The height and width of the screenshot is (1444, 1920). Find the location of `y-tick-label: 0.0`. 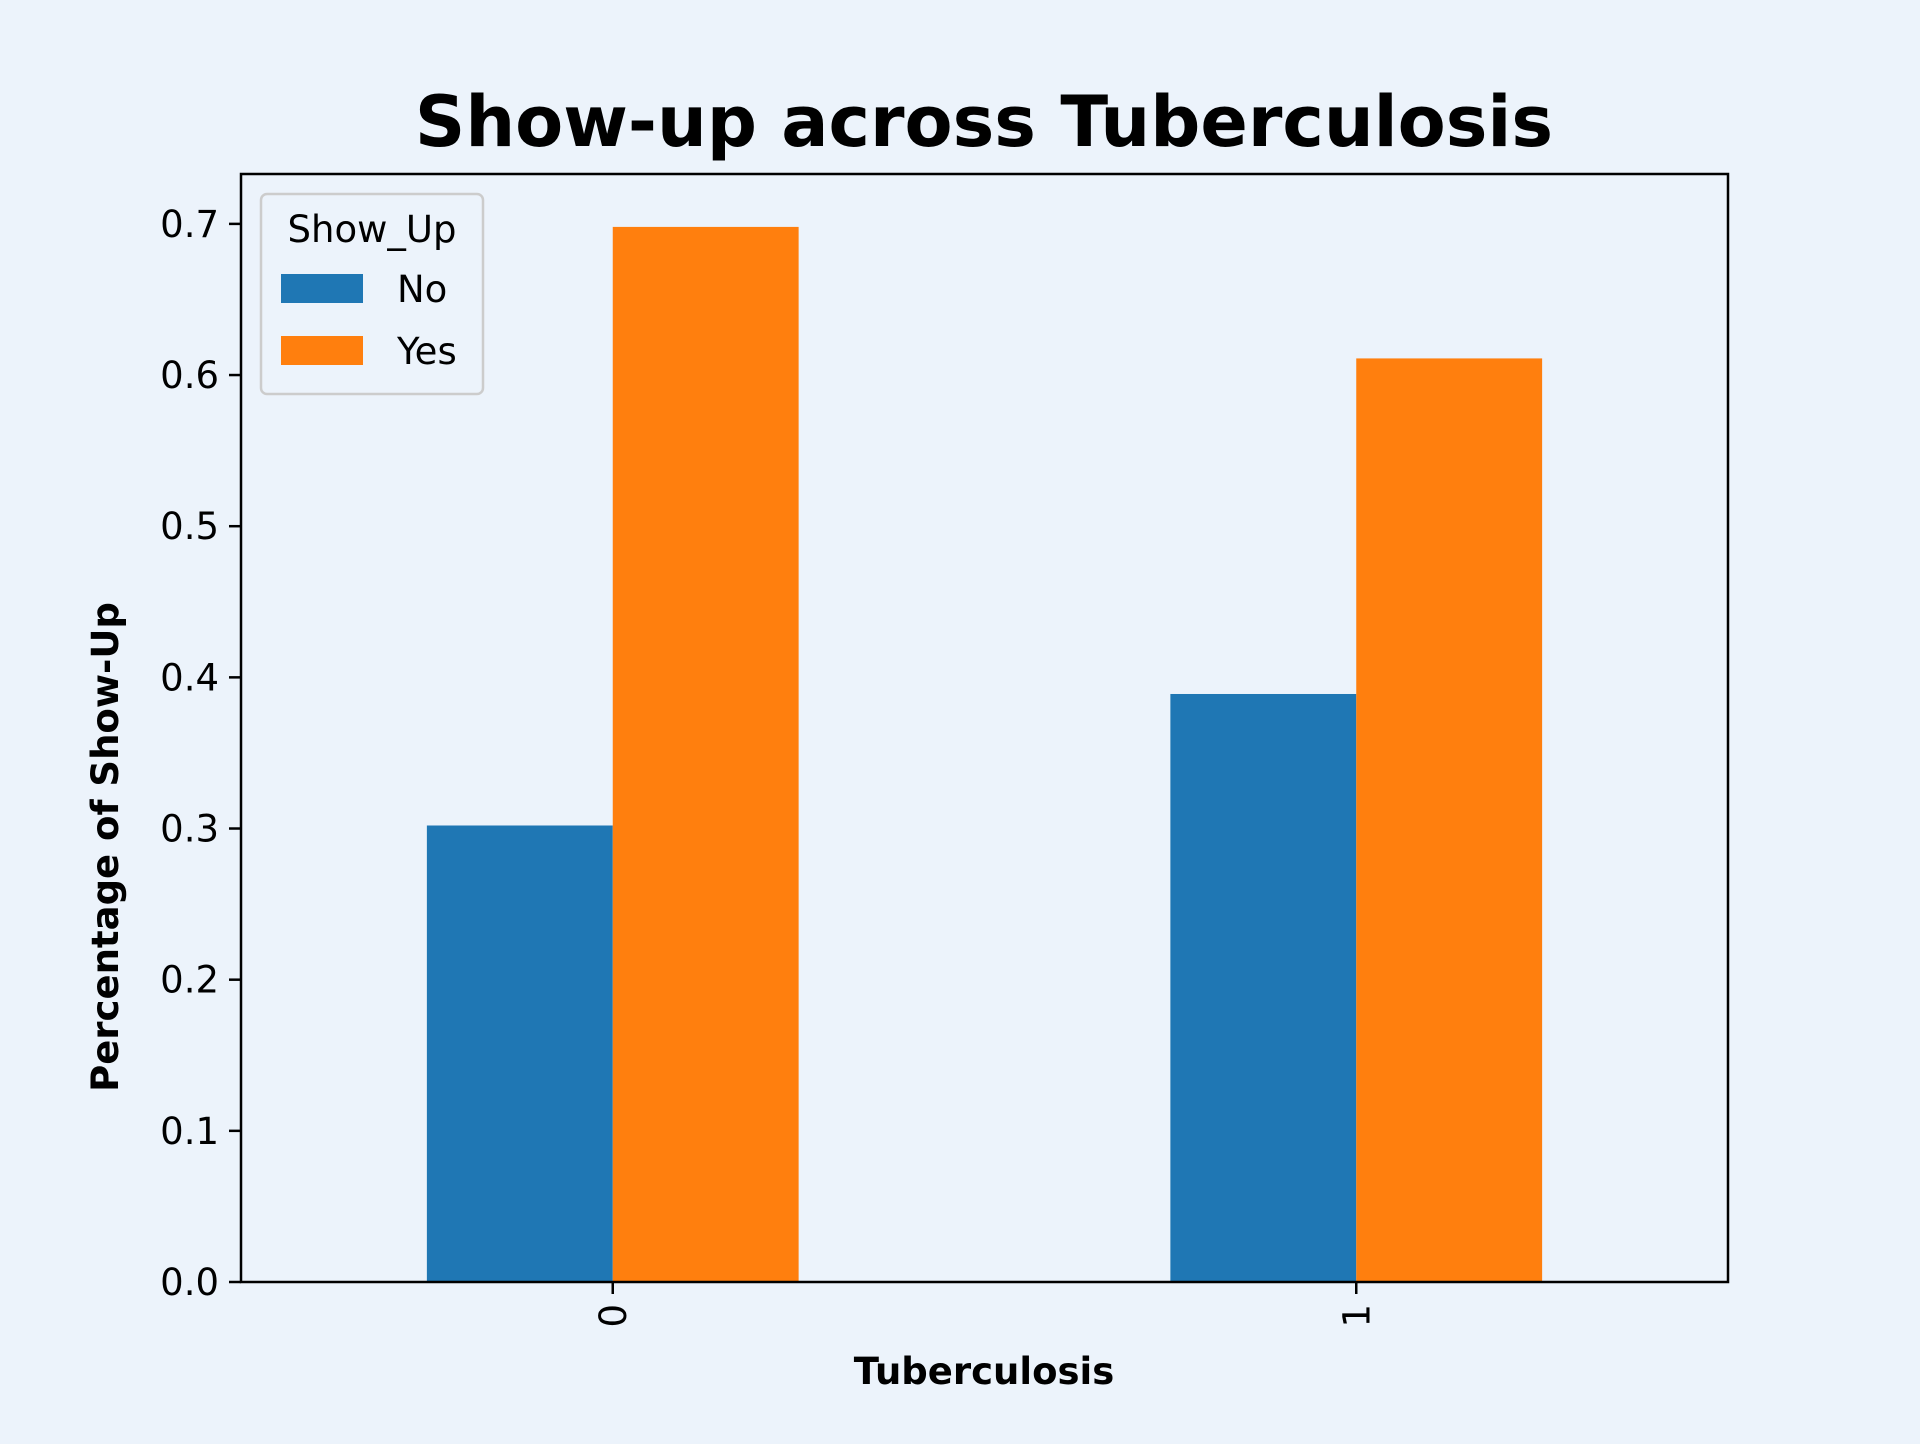

y-tick-label: 0.0 is located at coordinates (189, 1282).